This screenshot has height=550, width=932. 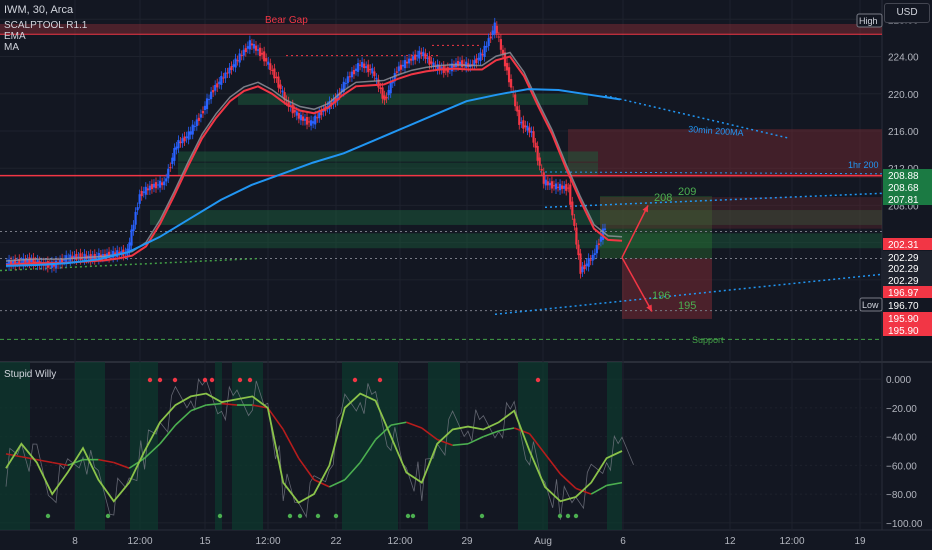 What do you see at coordinates (903, 132) in the screenshot?
I see `price-tick-label: 216.00` at bounding box center [903, 132].